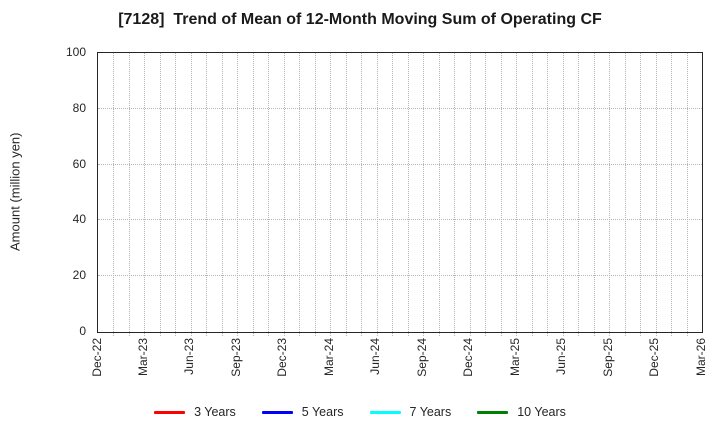 The width and height of the screenshot is (720, 440). What do you see at coordinates (421, 357) in the screenshot?
I see `x-tick-label: Sep-24` at bounding box center [421, 357].